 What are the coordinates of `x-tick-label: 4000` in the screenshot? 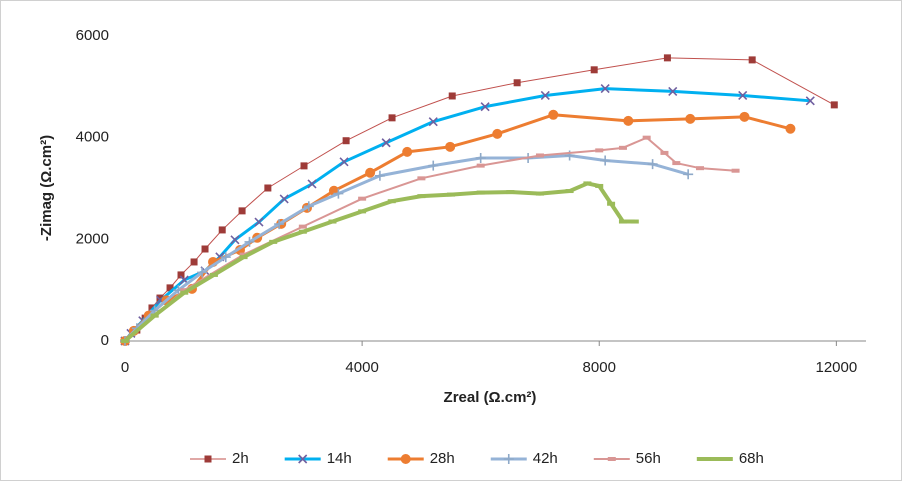 It's located at (361, 367).